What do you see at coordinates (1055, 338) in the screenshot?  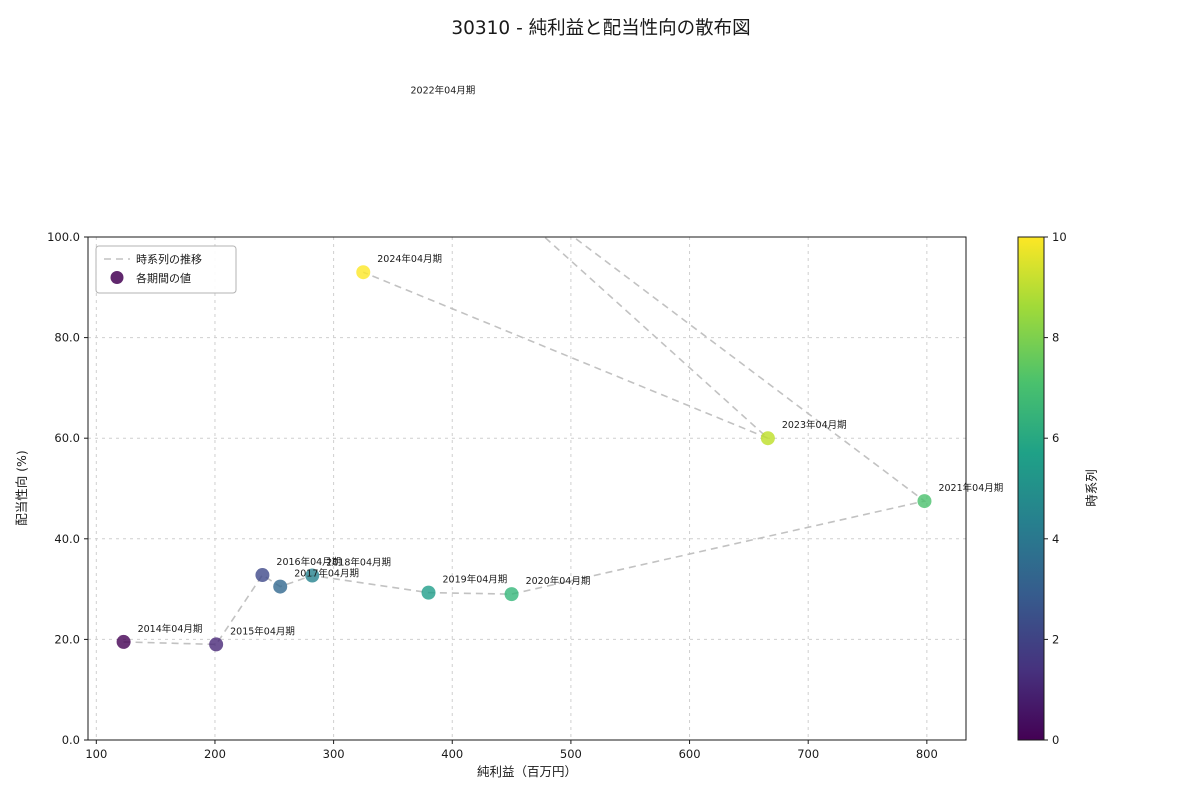 I see `colorbar-tick-label: 8` at bounding box center [1055, 338].